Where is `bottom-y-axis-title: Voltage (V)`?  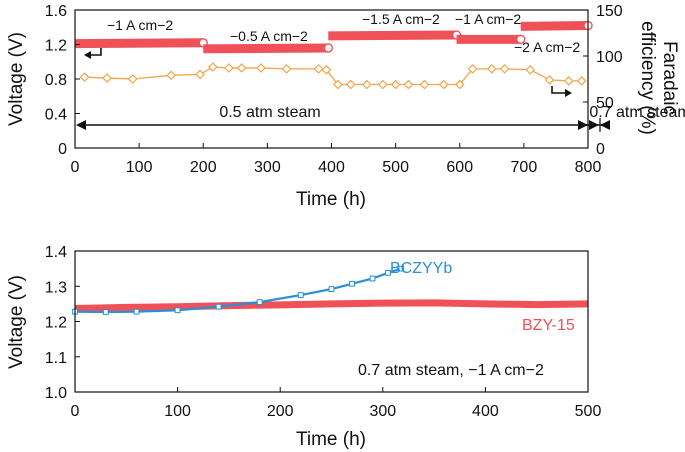 bottom-y-axis-title: Voltage (V) is located at coordinates (16, 322).